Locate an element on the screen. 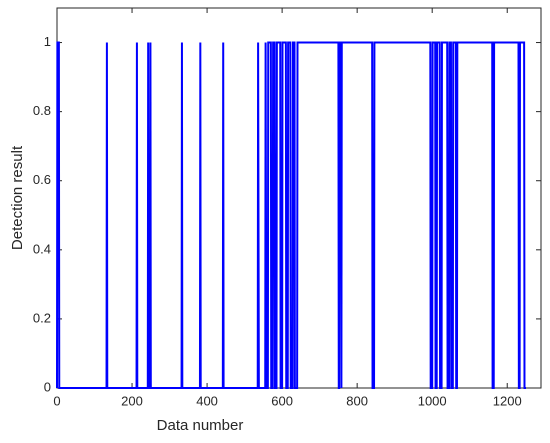 The width and height of the screenshot is (550, 443). x-tick-label: 0 is located at coordinates (56, 400).